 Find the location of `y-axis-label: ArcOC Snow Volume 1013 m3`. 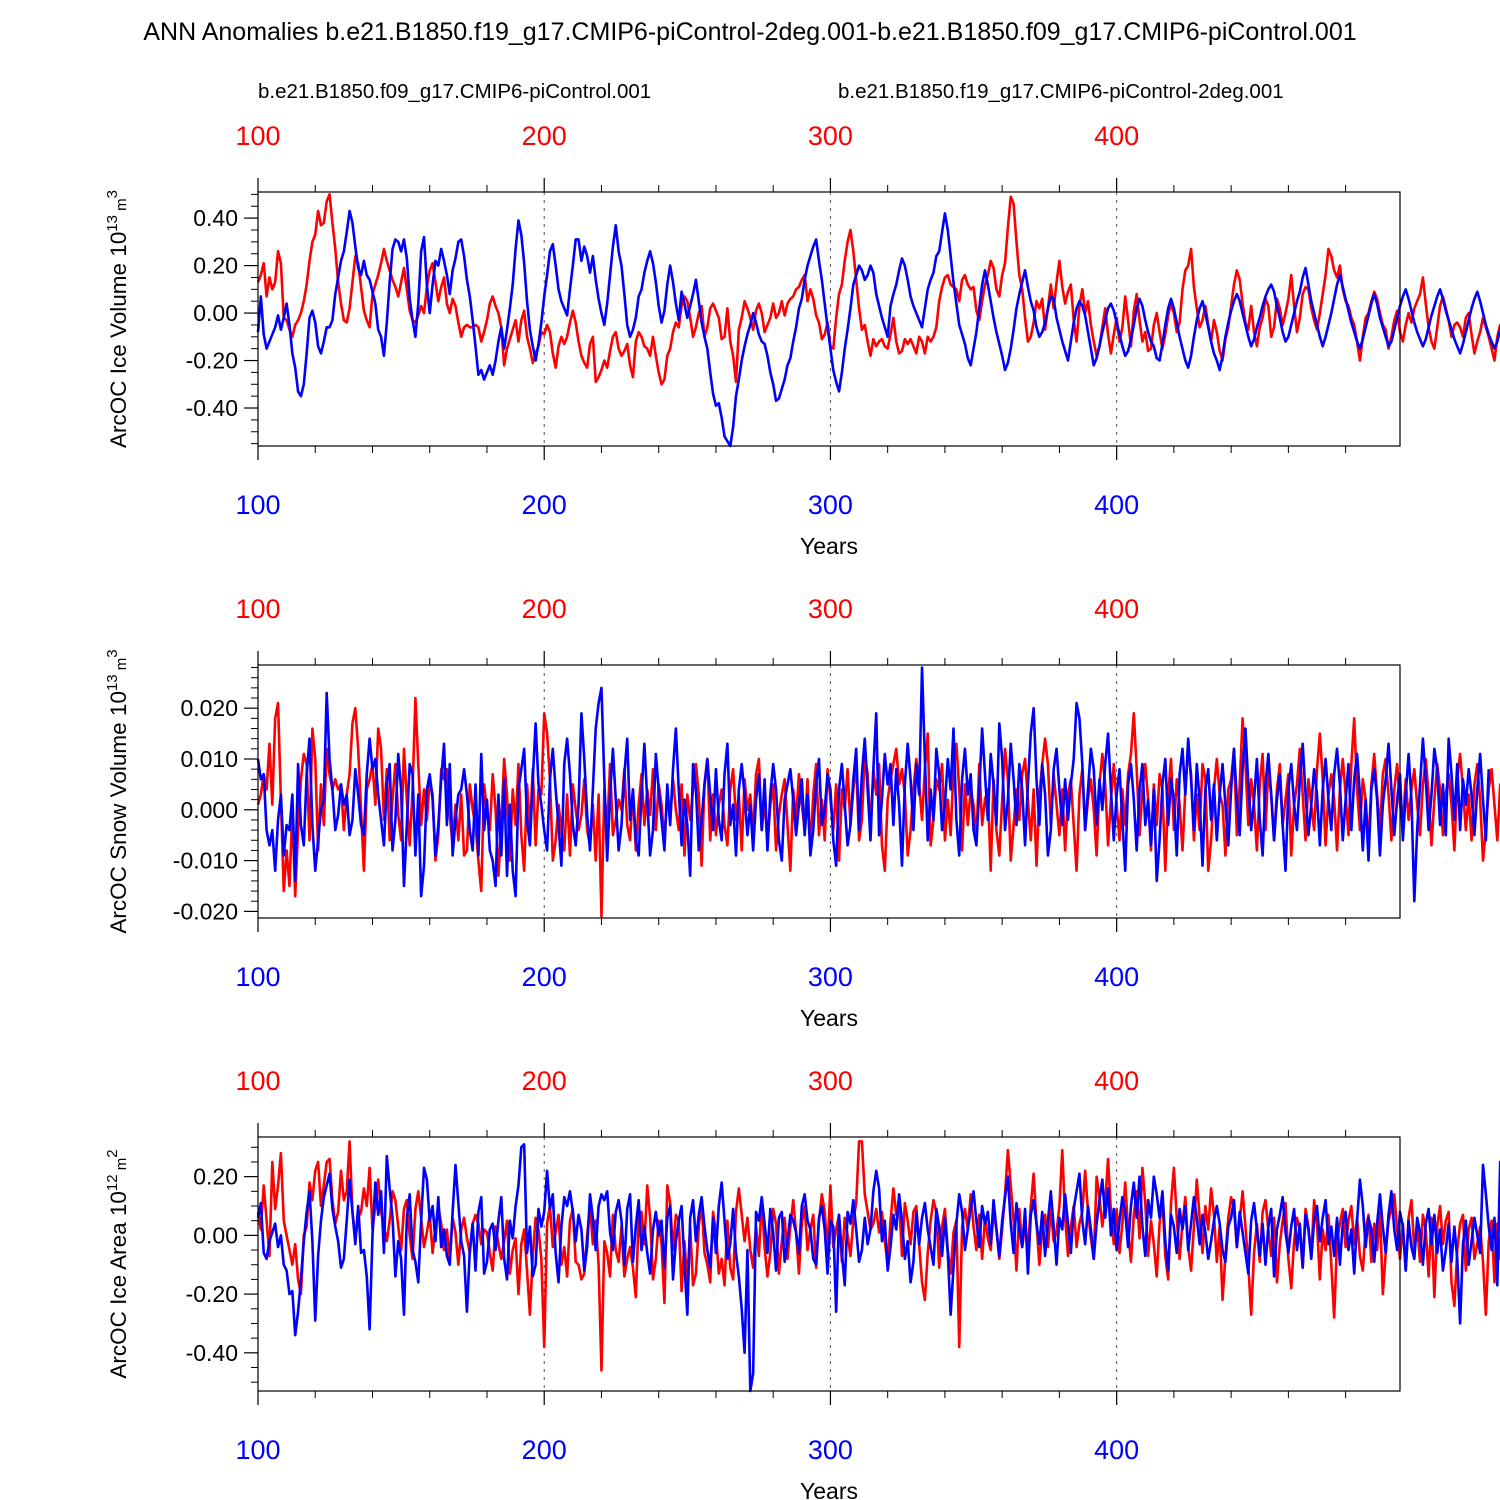

y-axis-label: ArcOC Snow Volume 1013 m3 is located at coordinates (117, 791).